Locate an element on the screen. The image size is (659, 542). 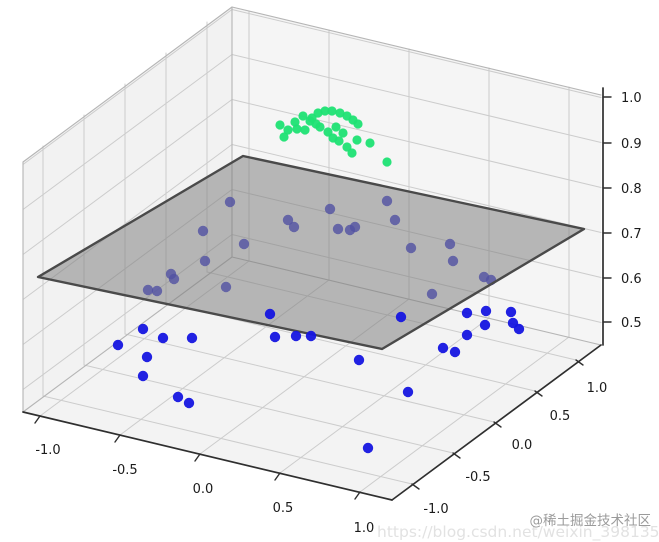
z-tick-label: 0.7 is located at coordinates (631, 234).